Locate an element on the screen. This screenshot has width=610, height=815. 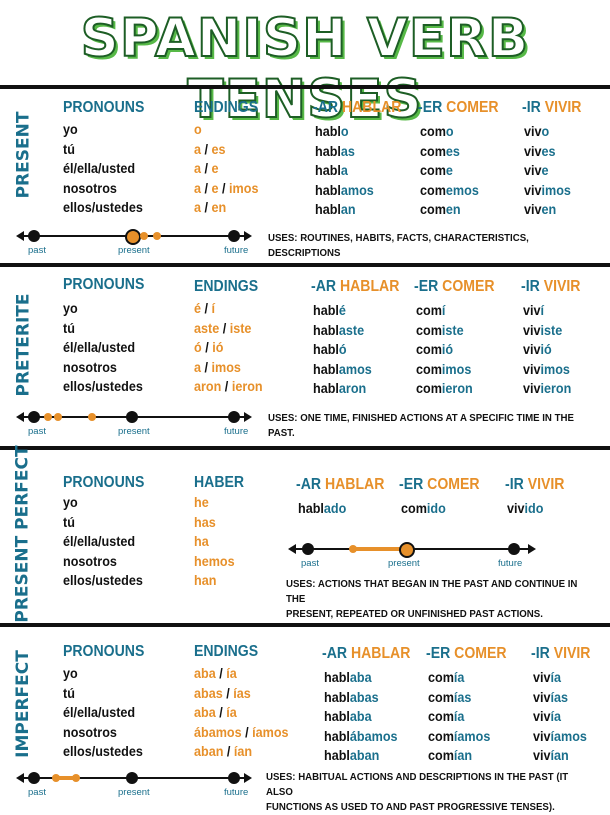
conjugation: hablan is located at coordinates (335, 209).